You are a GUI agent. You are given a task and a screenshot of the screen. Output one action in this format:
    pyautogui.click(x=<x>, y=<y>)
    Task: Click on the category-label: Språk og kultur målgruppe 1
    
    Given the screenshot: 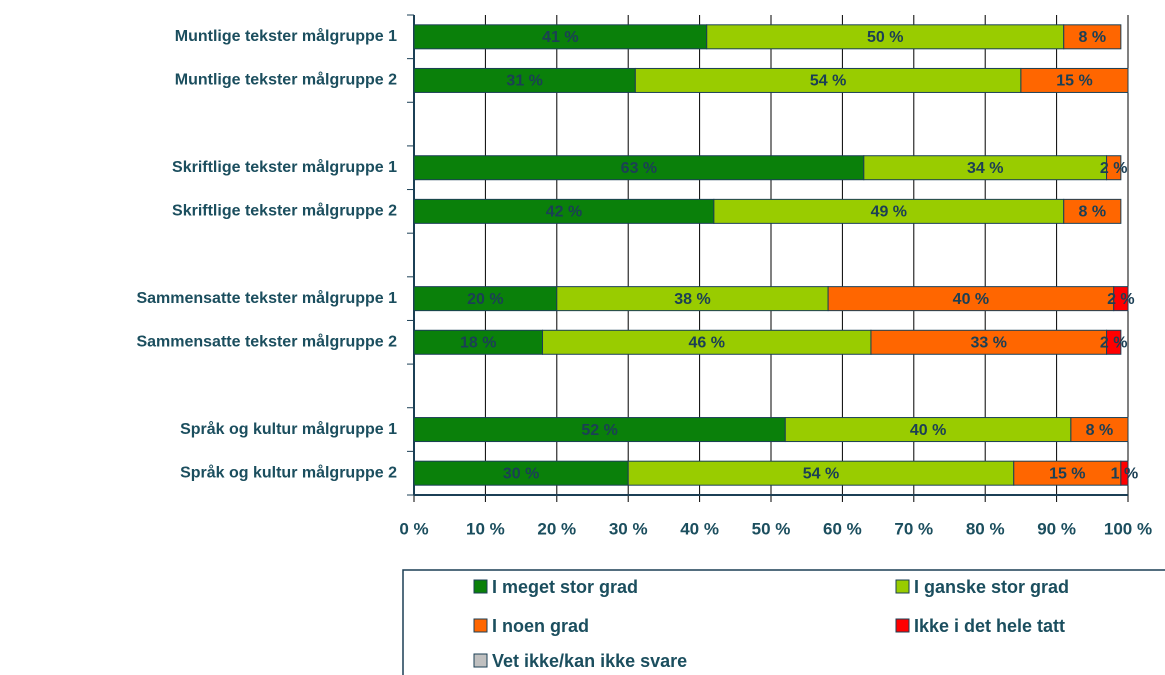 What is the action you would take?
    pyautogui.click(x=288, y=429)
    